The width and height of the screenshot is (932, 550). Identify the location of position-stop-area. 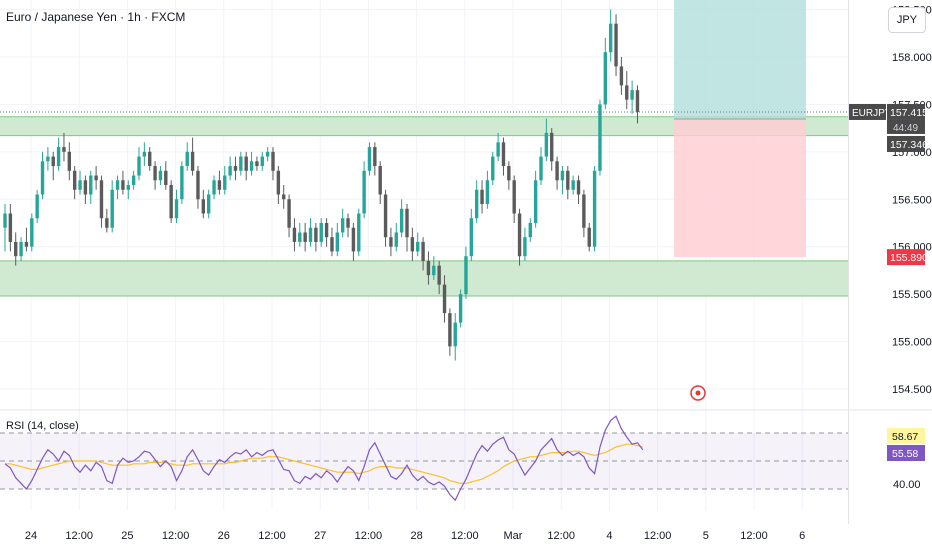
(740, 188).